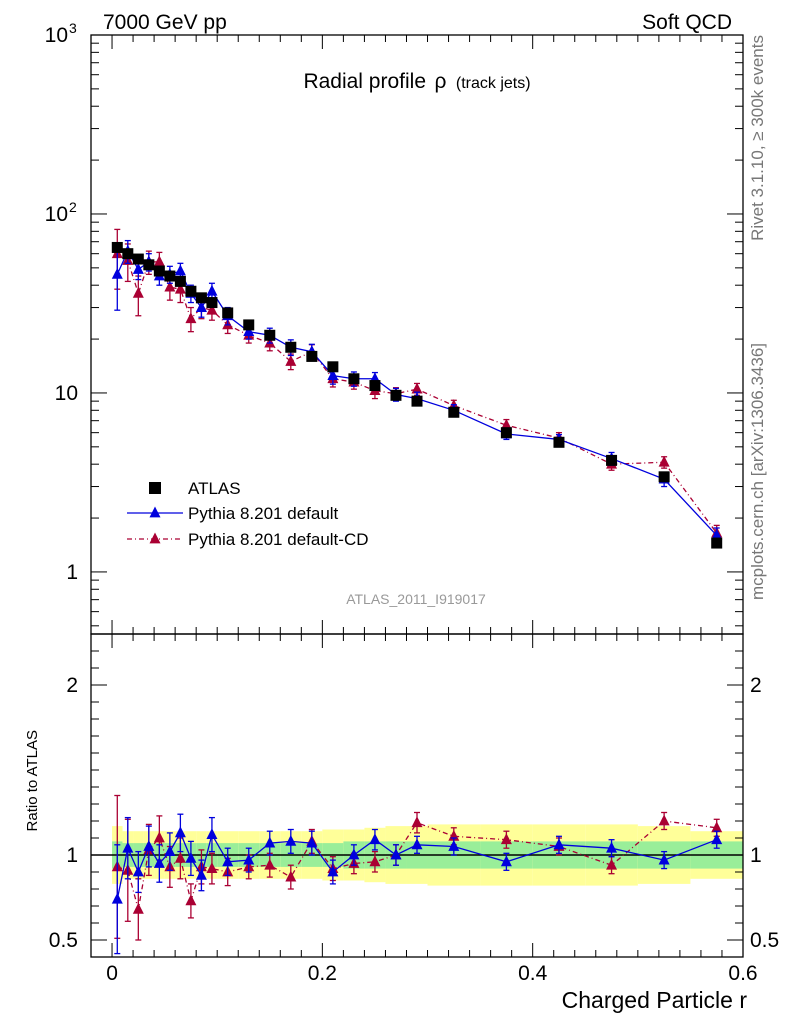  What do you see at coordinates (73, 28) in the screenshot?
I see `y-tick-exponent: 3` at bounding box center [73, 28].